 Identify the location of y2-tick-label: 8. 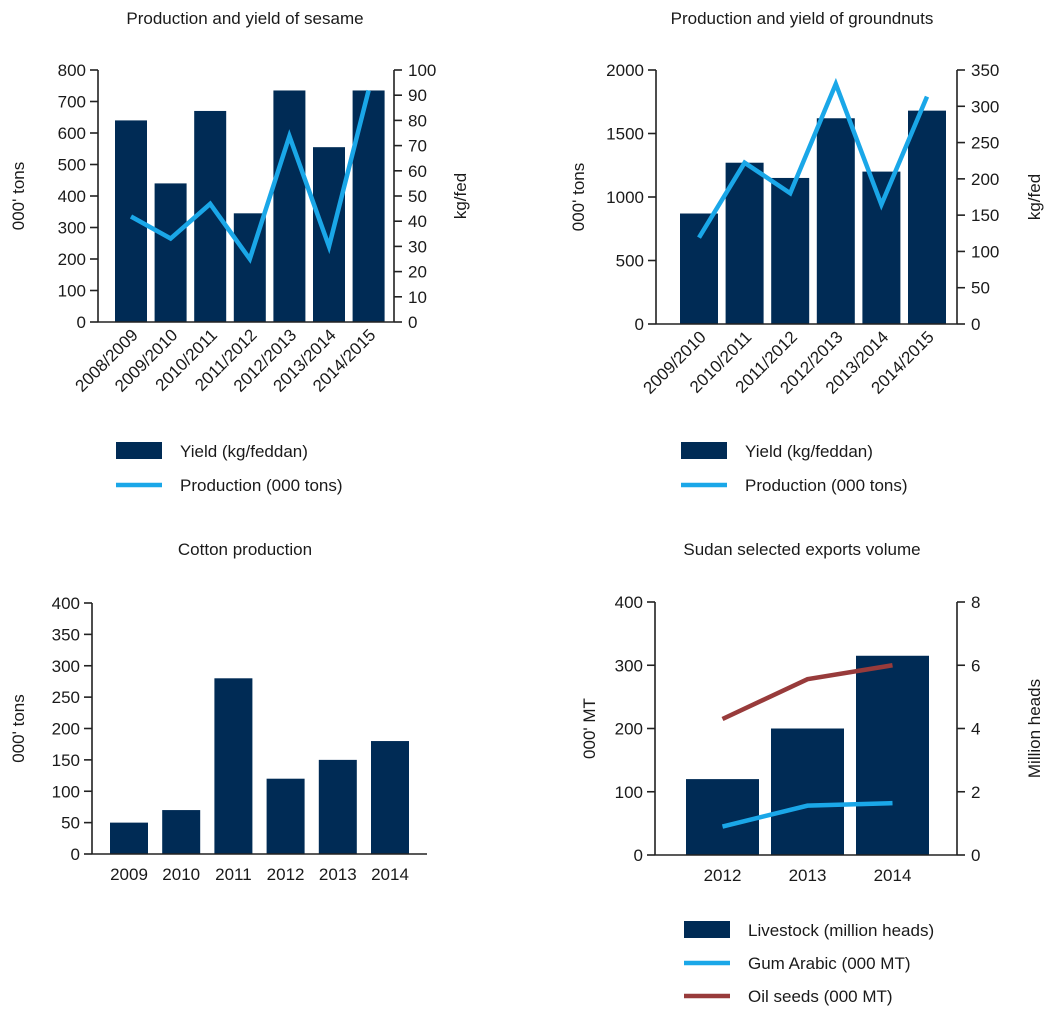
(975, 602).